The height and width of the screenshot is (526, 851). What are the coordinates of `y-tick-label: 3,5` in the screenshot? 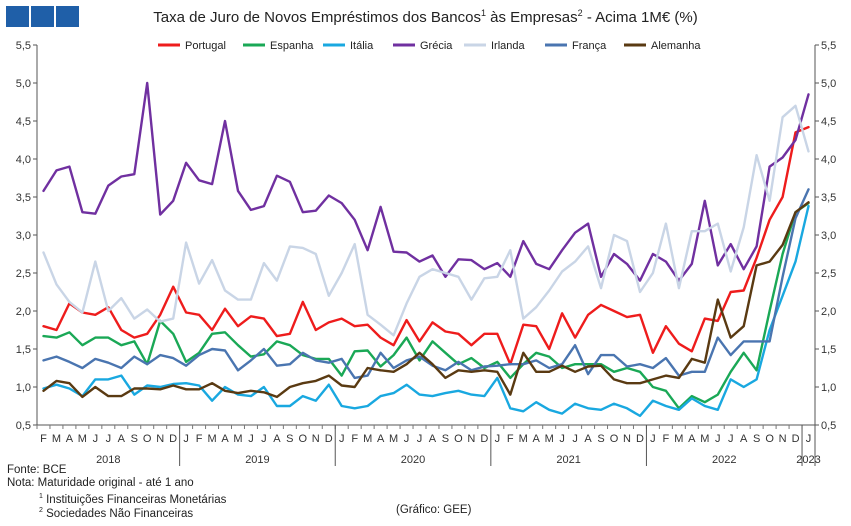 It's located at (23, 198).